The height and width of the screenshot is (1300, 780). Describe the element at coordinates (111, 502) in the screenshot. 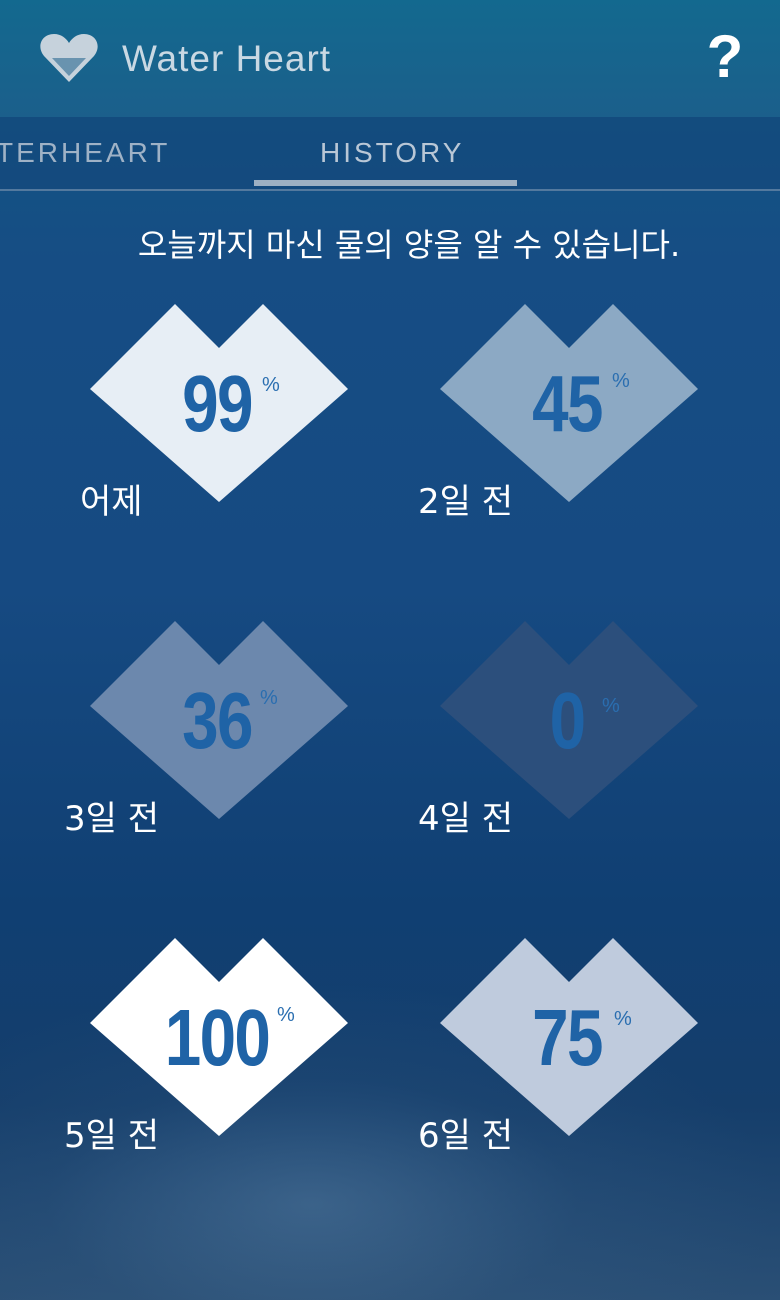

I see `day-label: 어제` at that location.